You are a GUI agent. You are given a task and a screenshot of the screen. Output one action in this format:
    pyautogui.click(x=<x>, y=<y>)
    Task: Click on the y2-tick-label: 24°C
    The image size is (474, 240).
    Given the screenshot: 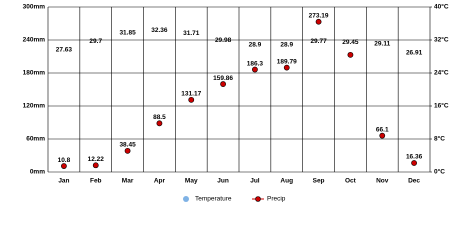 What is the action you would take?
    pyautogui.click(x=441, y=73)
    